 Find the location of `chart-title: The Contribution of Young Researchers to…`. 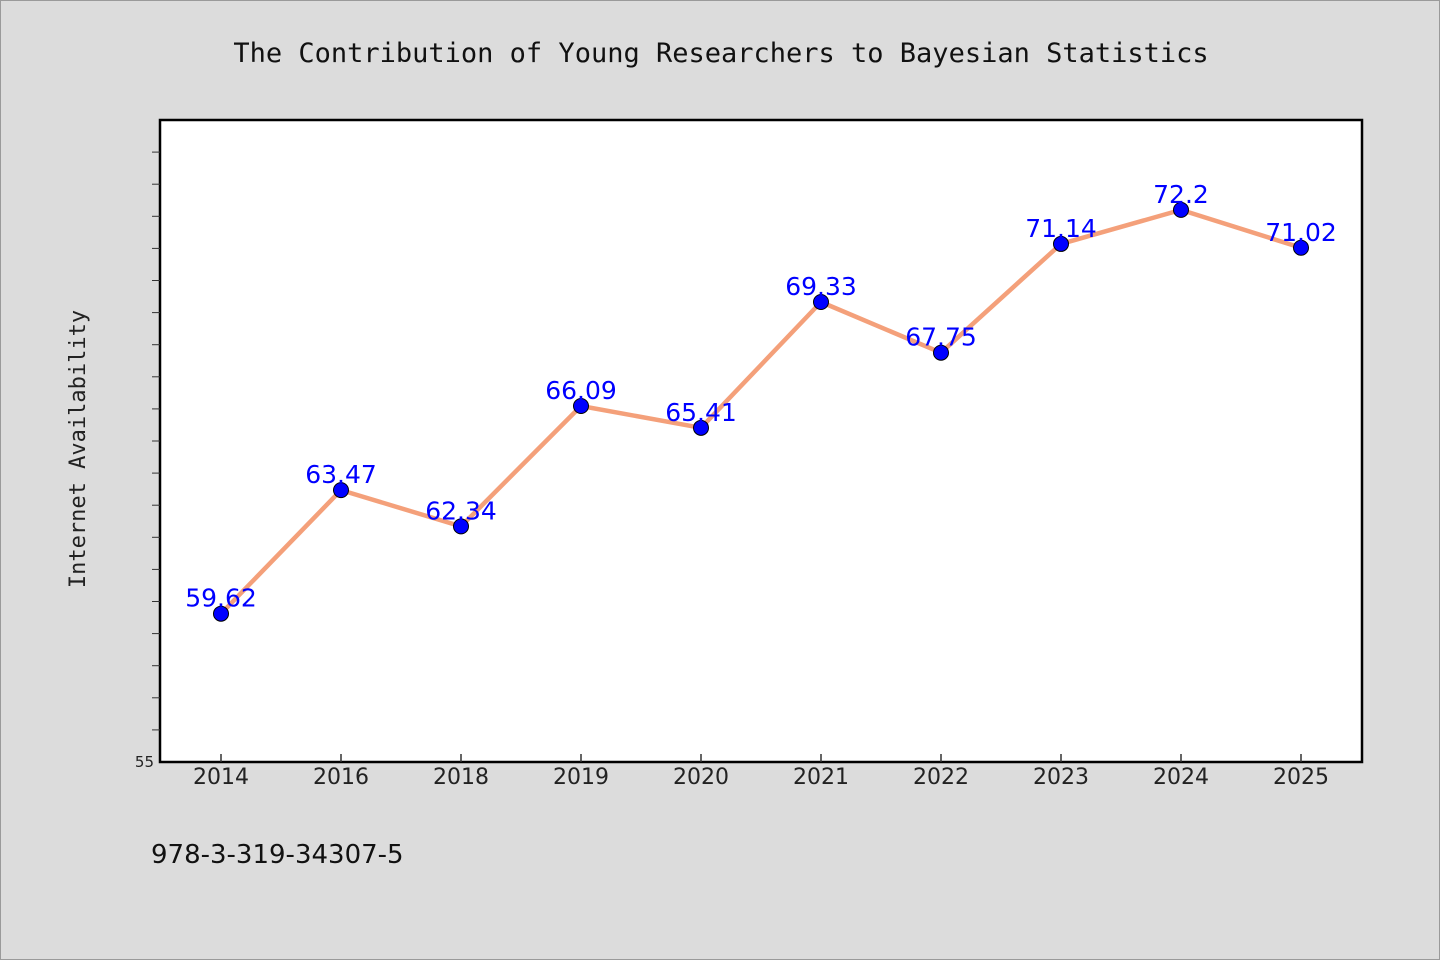

chart-title: The Contribution of Young Researchers to… is located at coordinates (720, 53).